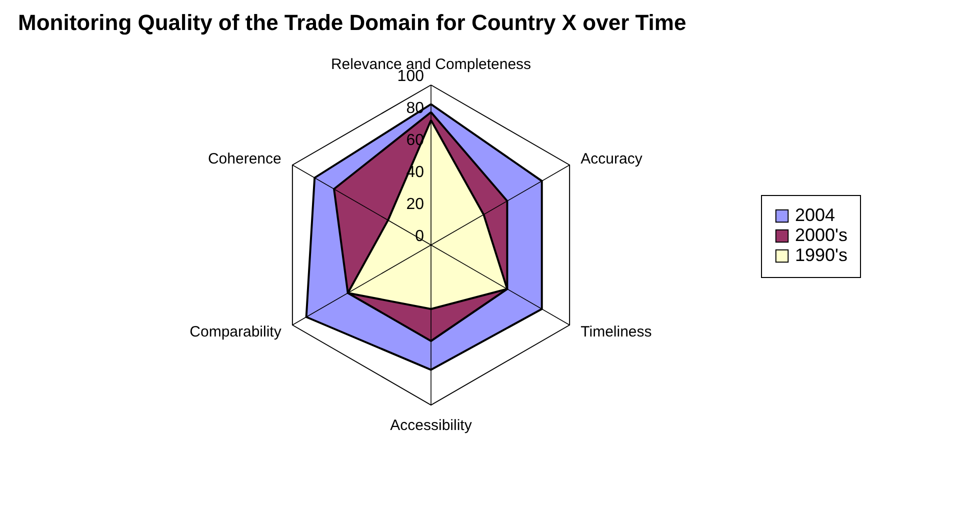 The height and width of the screenshot is (506, 979). I want to click on spoke-label: Coherence, so click(245, 159).